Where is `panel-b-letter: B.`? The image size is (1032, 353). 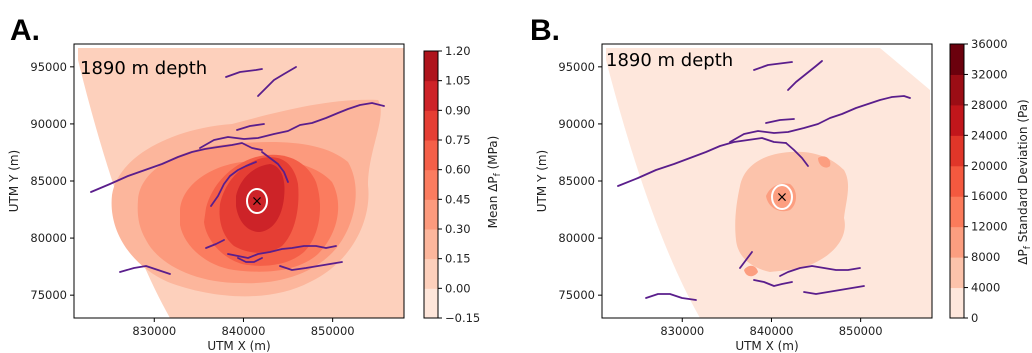
panel-b-letter: B. is located at coordinates (545, 30).